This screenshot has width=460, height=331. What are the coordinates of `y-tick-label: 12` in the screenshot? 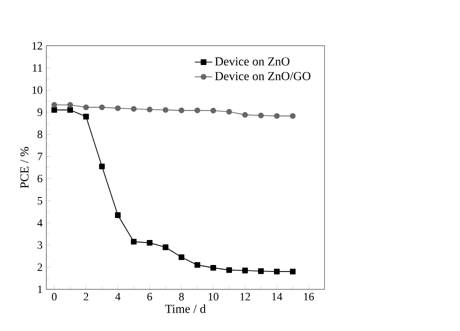 It's located at (37, 46).